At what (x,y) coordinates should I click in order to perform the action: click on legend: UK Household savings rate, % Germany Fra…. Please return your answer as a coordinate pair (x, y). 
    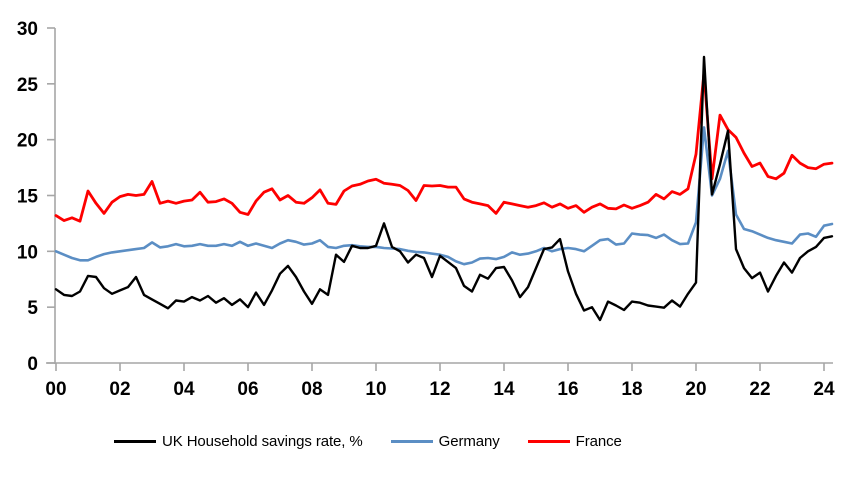
    Looking at the image, I should click on (368, 441).